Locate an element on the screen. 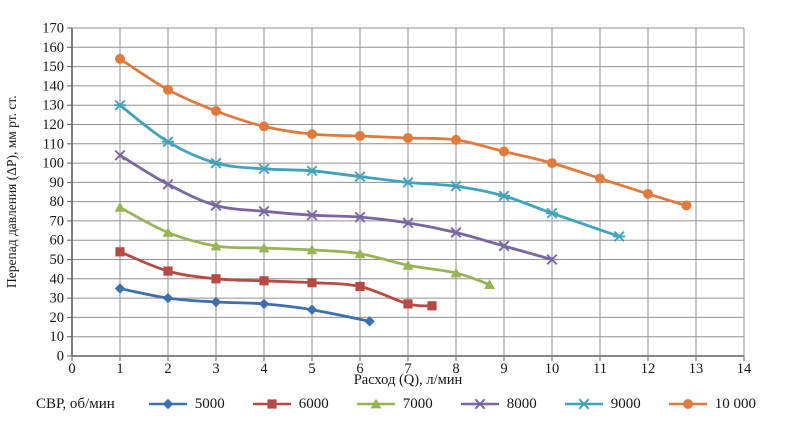  series-line is located at coordinates (244, 305).